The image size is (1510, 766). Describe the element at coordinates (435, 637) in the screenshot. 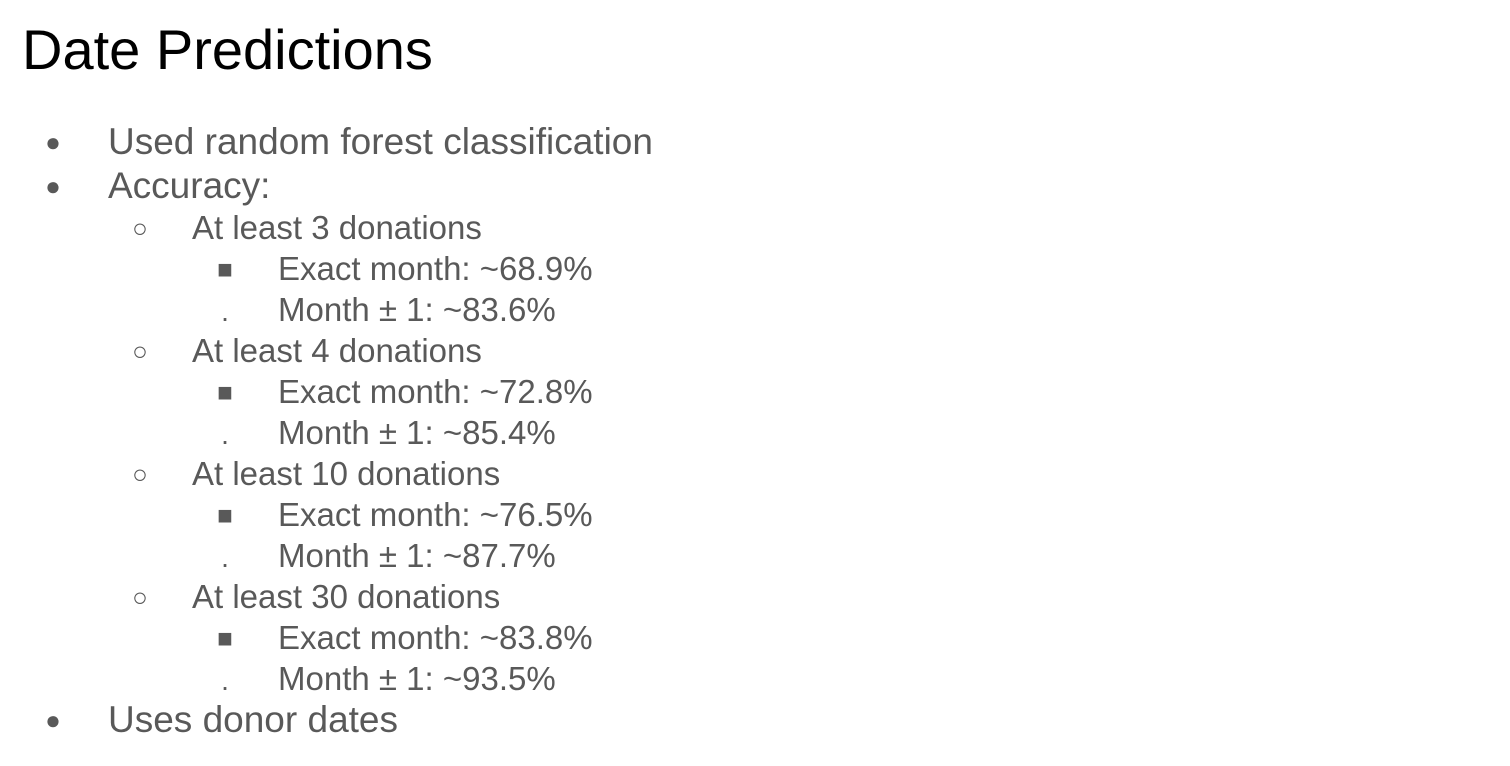

I see `sub-sub-list-item-text: Exact month: ~83.8%` at that location.